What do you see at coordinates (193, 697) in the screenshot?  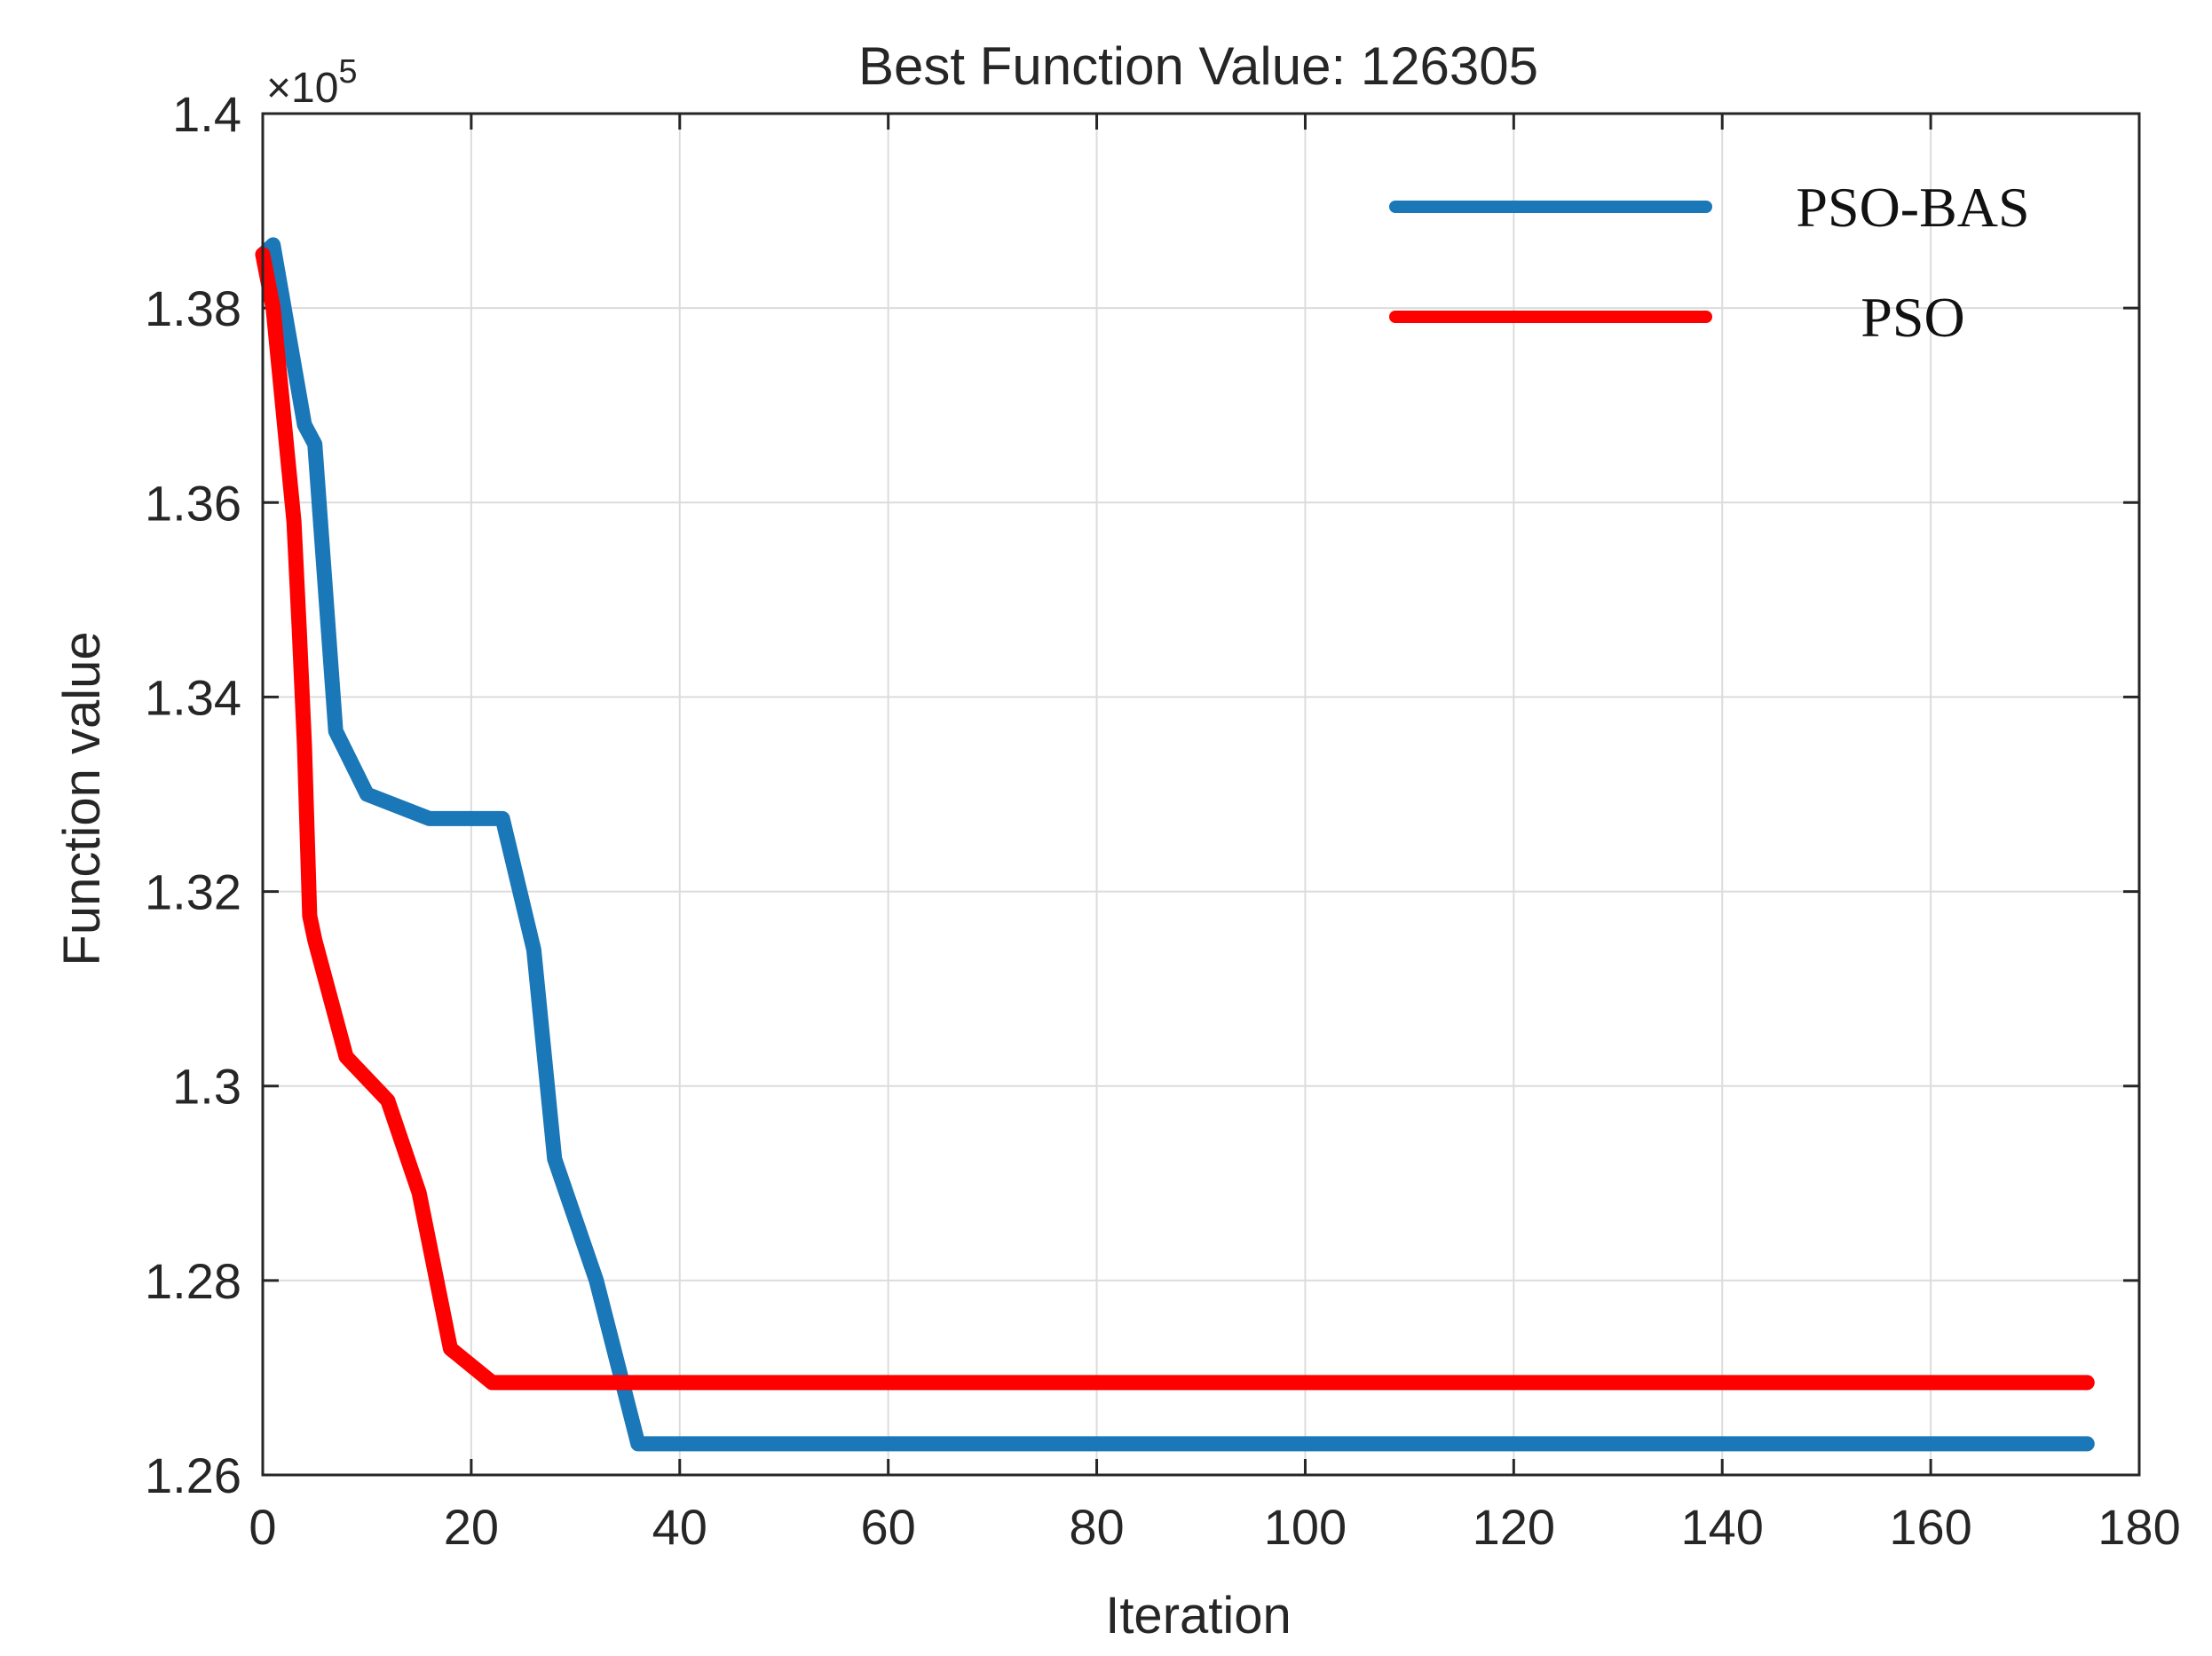 I see `y-tick-label: 1.34` at bounding box center [193, 697].